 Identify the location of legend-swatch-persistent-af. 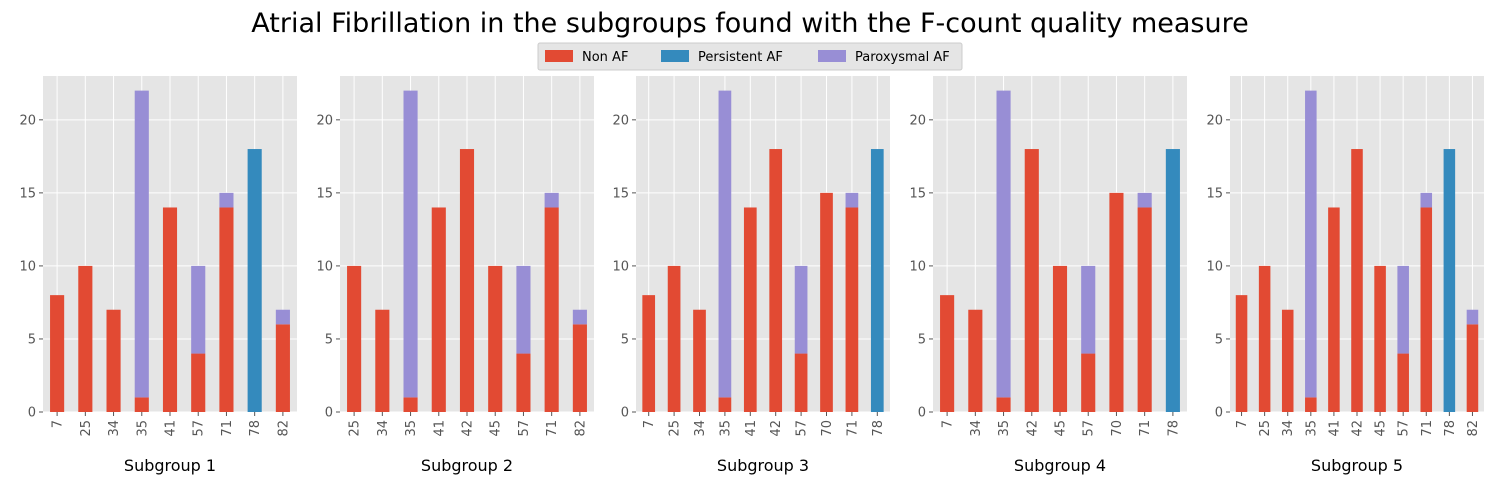
(675, 56).